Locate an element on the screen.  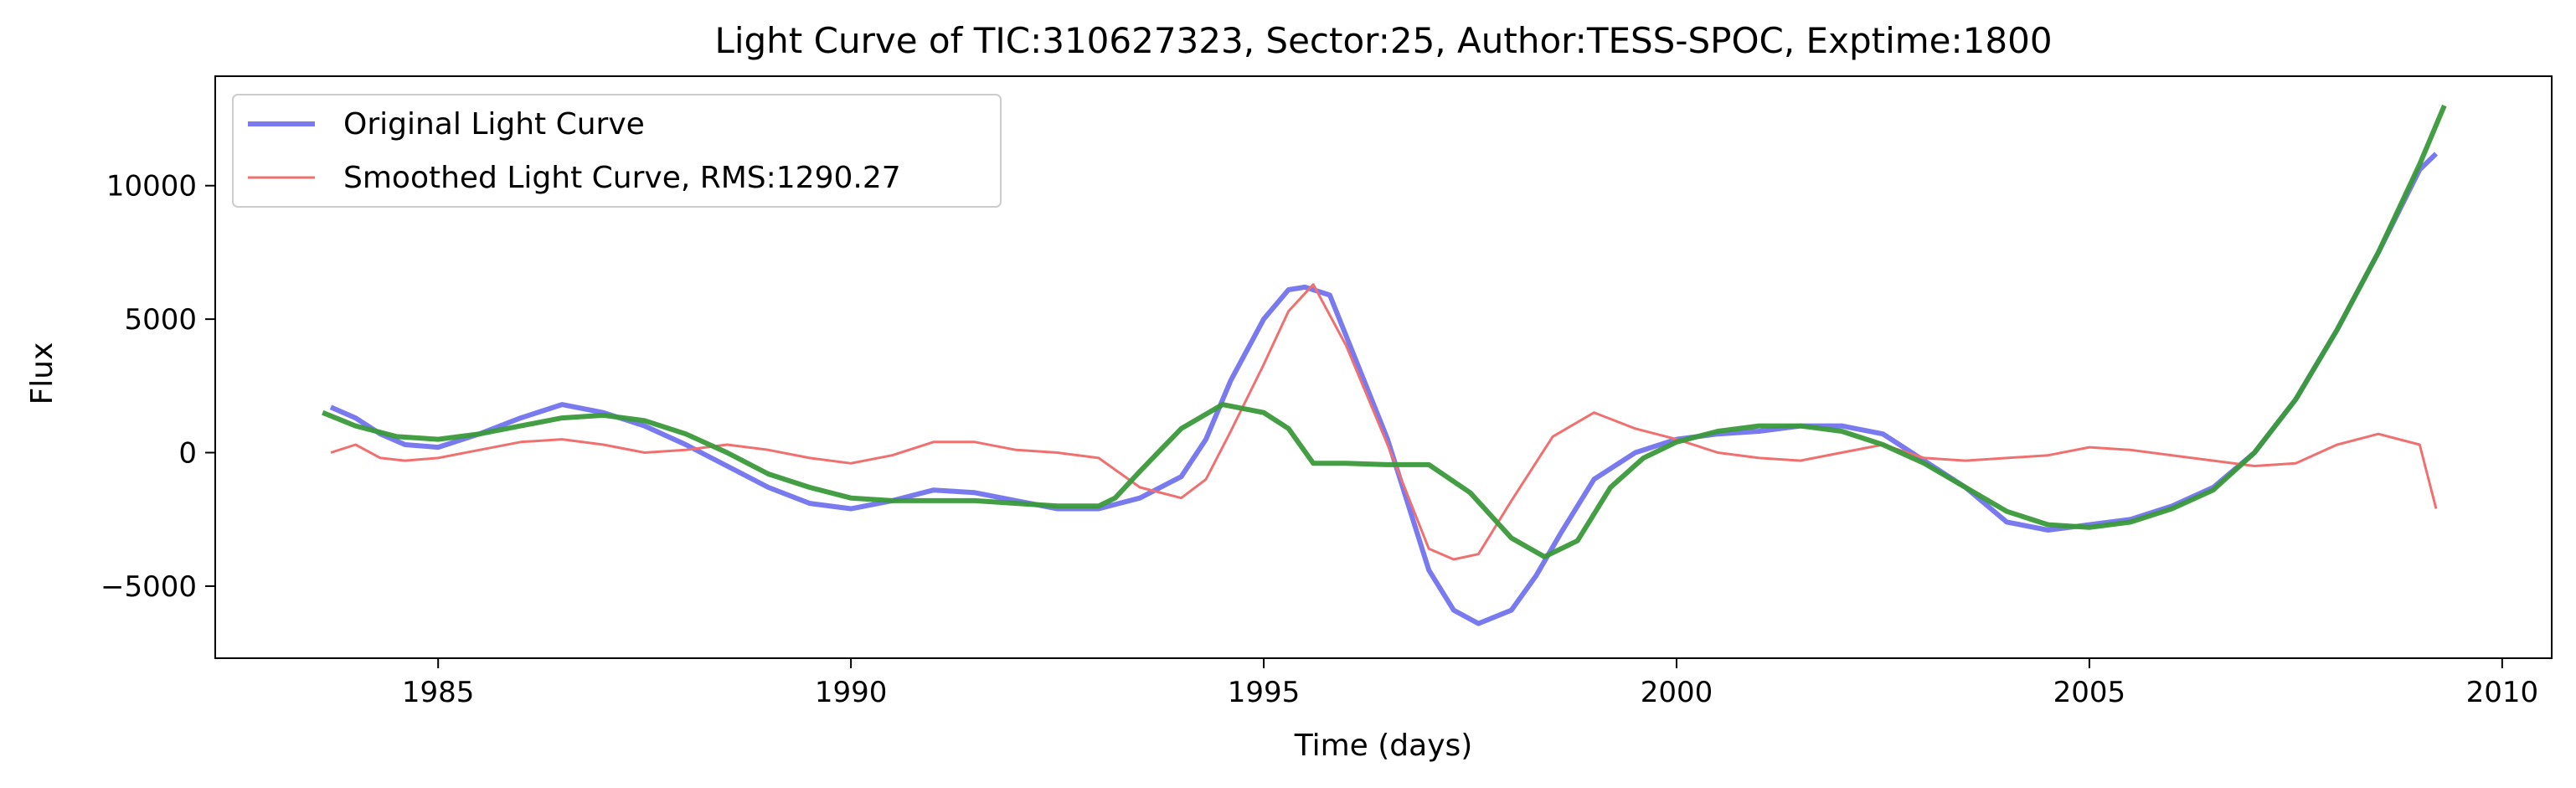
legend-box is located at coordinates (617, 151).